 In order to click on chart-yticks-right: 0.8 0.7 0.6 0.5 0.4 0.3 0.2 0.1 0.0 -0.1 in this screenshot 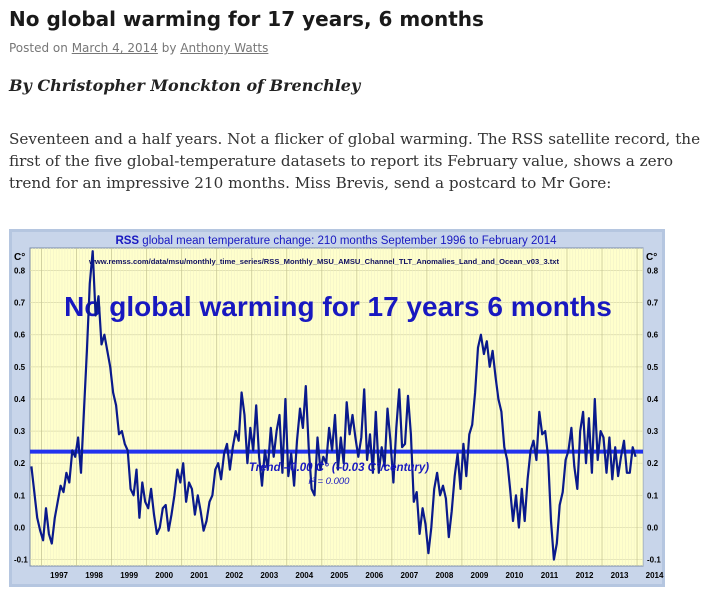, I will do `click(654, 415)`.